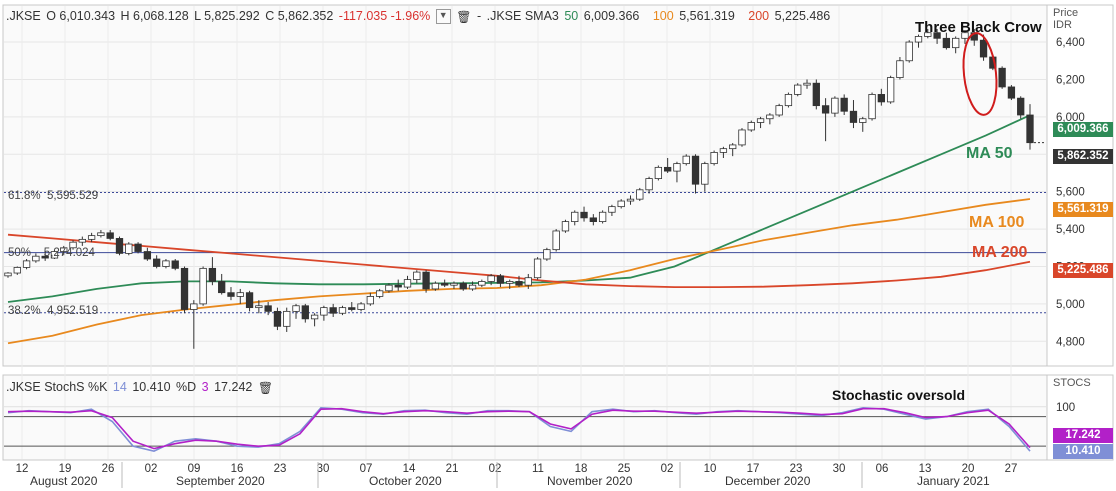 The width and height of the screenshot is (1116, 491). Describe the element at coordinates (989, 153) in the screenshot. I see `ma50-label: MA 50` at that location.